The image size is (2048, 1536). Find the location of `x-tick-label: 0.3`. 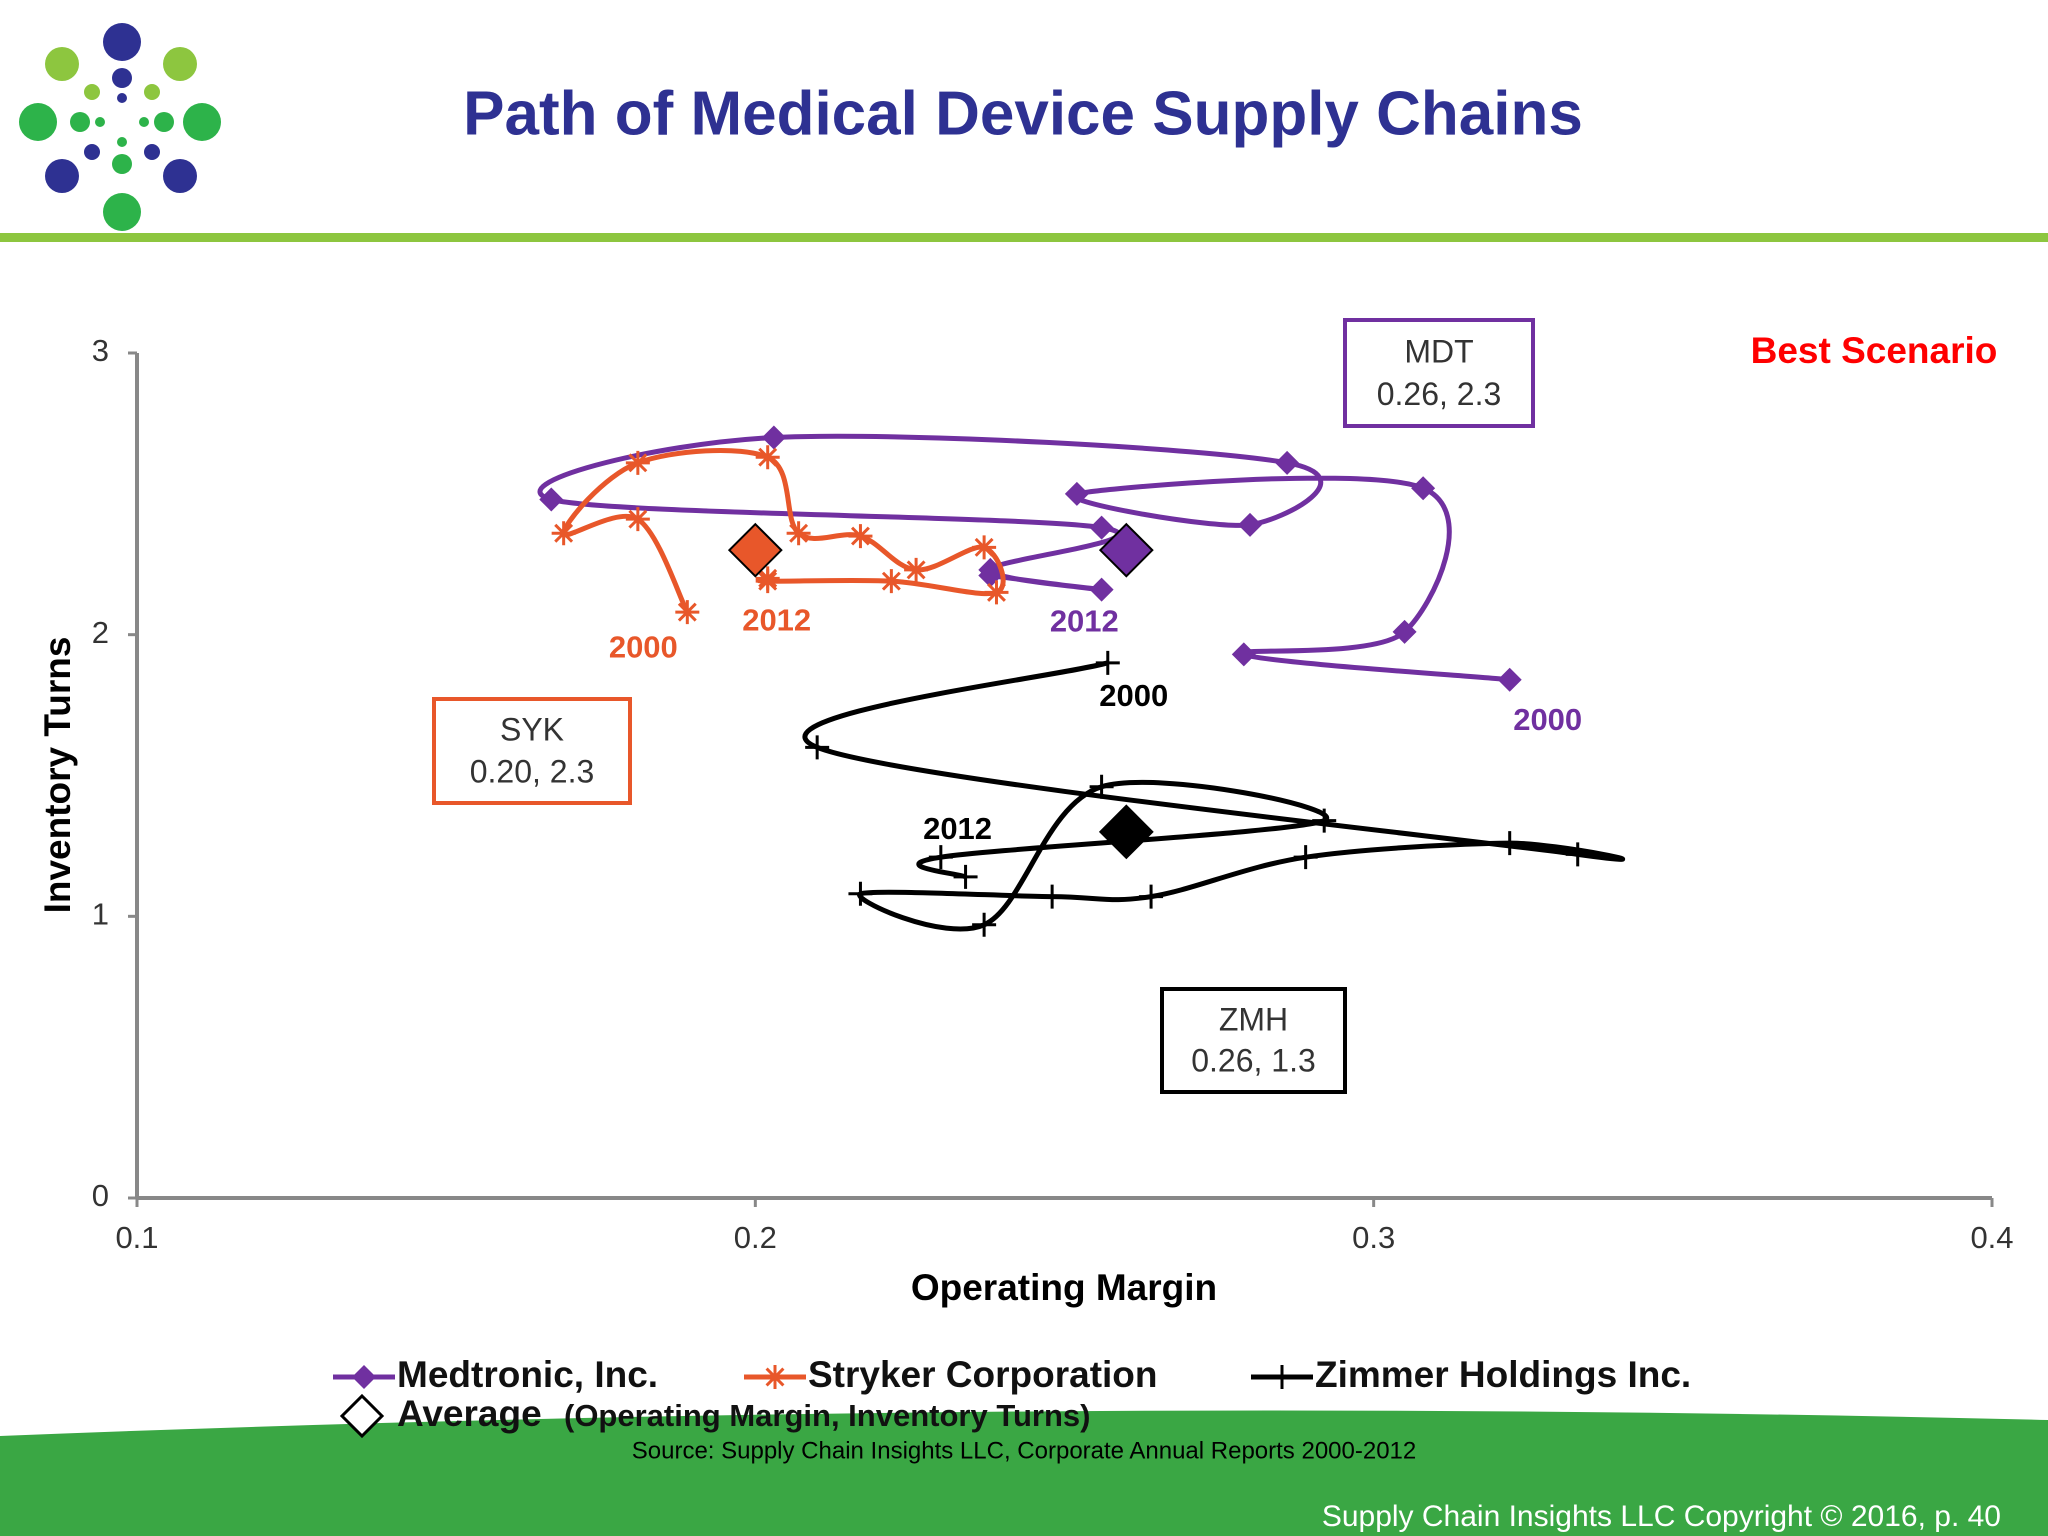

x-tick-label: 0.3 is located at coordinates (1373, 1237).